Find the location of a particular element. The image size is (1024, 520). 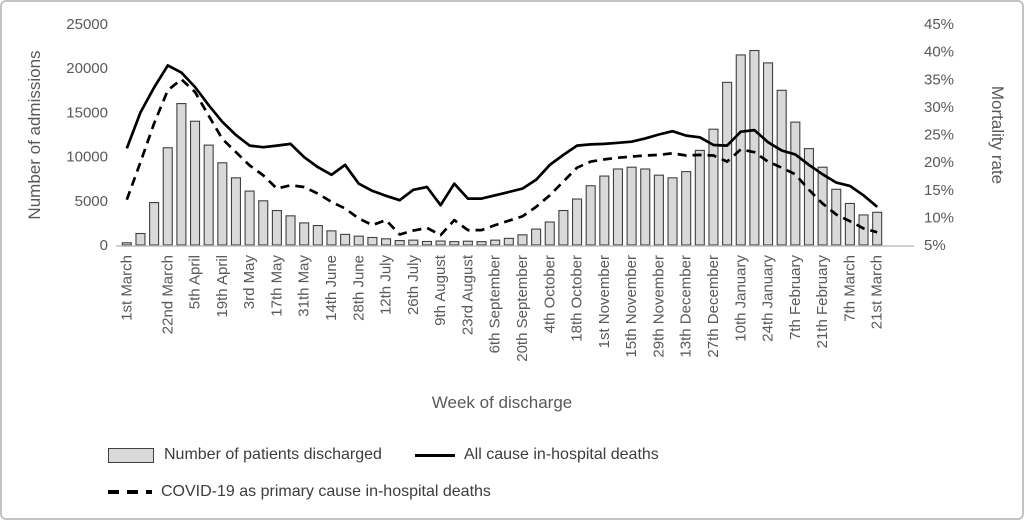

x-tick-label: 27th December is located at coordinates (713, 306).